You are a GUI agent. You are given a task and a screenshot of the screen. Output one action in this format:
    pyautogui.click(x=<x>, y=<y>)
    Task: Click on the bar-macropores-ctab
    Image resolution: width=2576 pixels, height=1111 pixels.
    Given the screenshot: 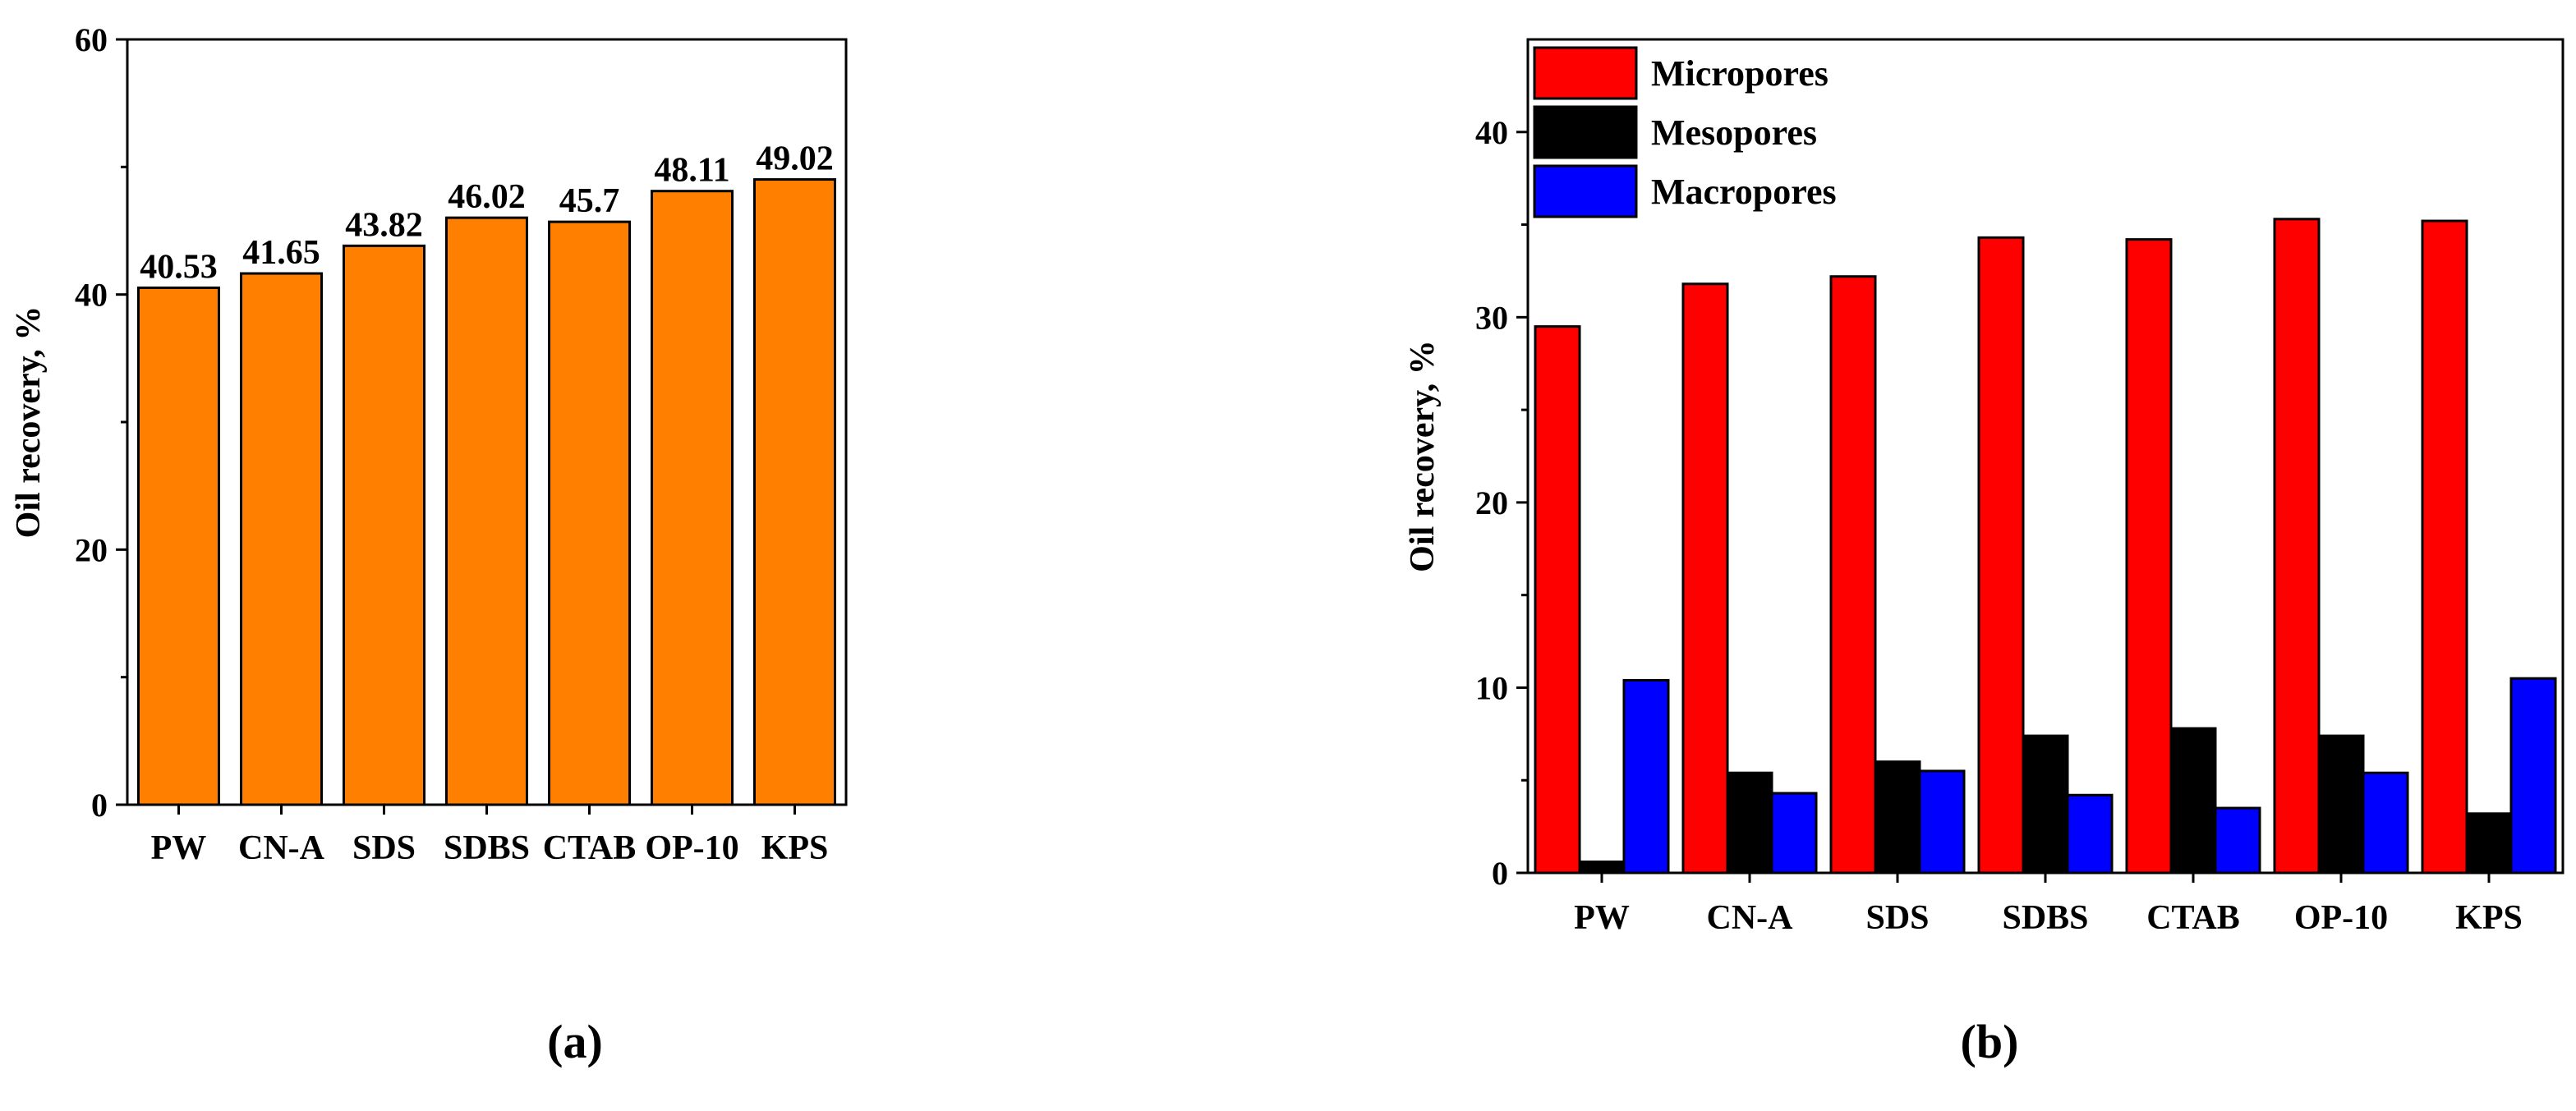 What is the action you would take?
    pyautogui.click(x=2237, y=840)
    